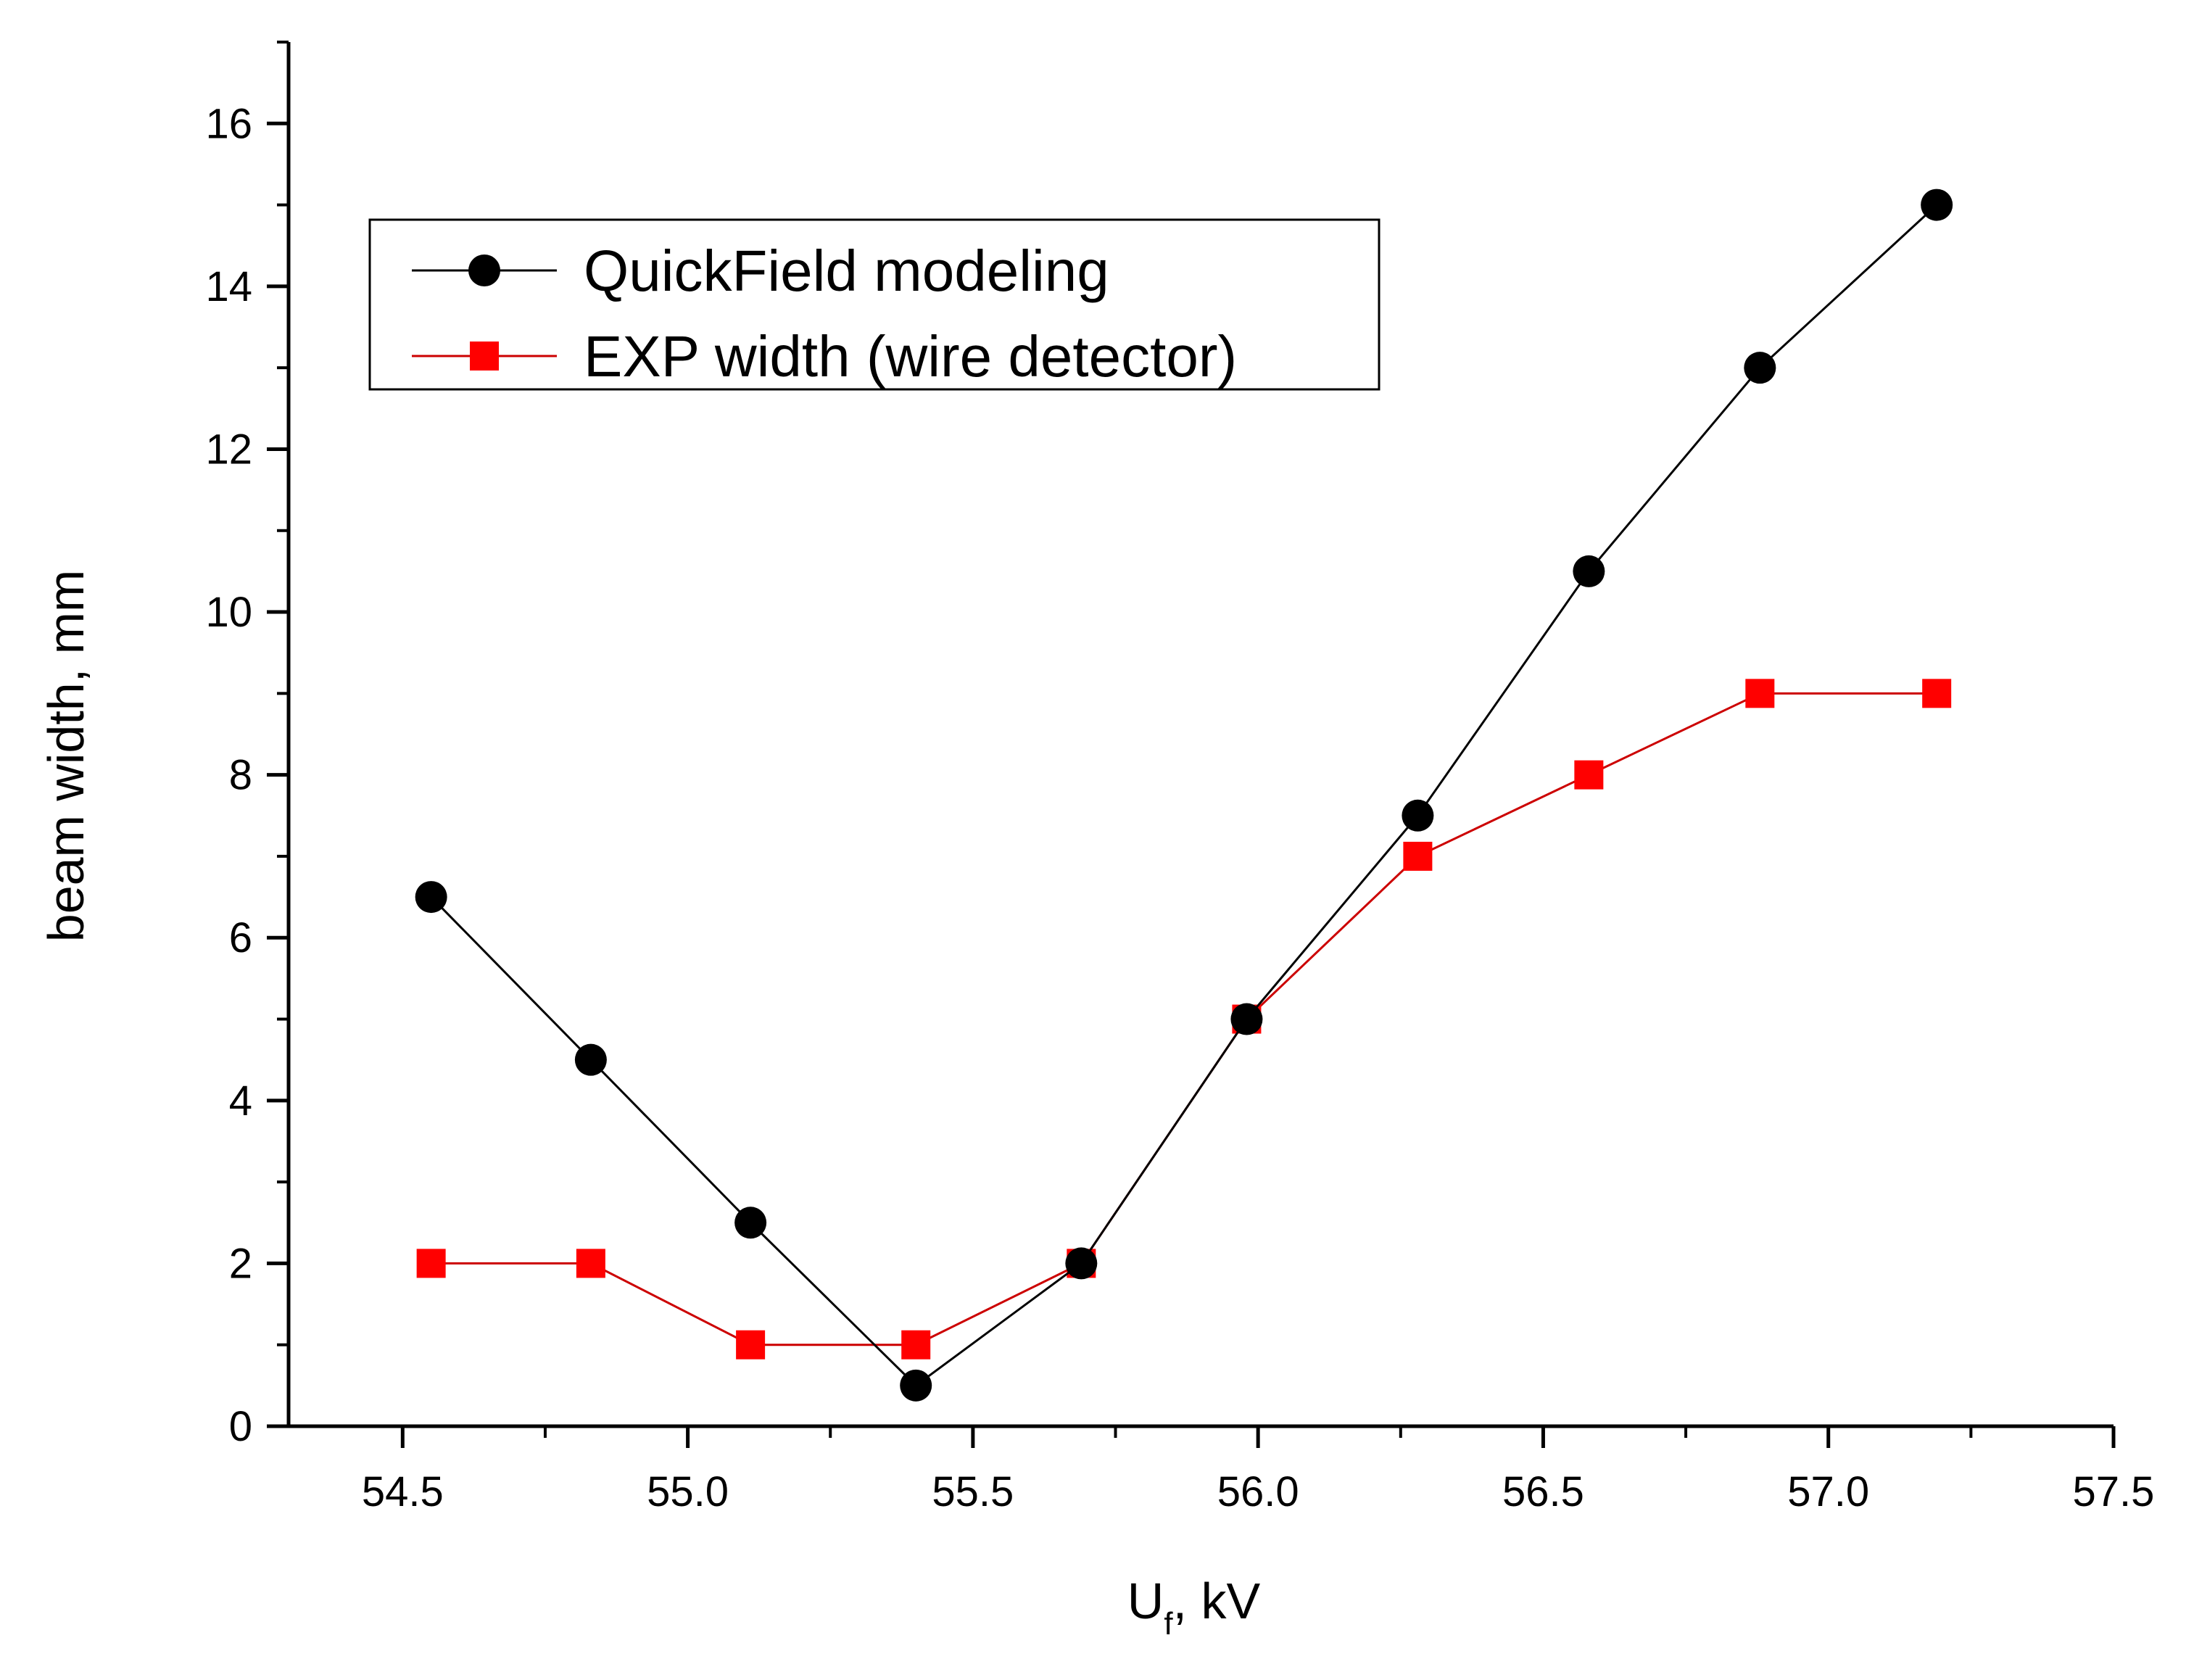 This screenshot has width=2194, height=1680. I want to click on legend-marker-quickfield, so click(484, 270).